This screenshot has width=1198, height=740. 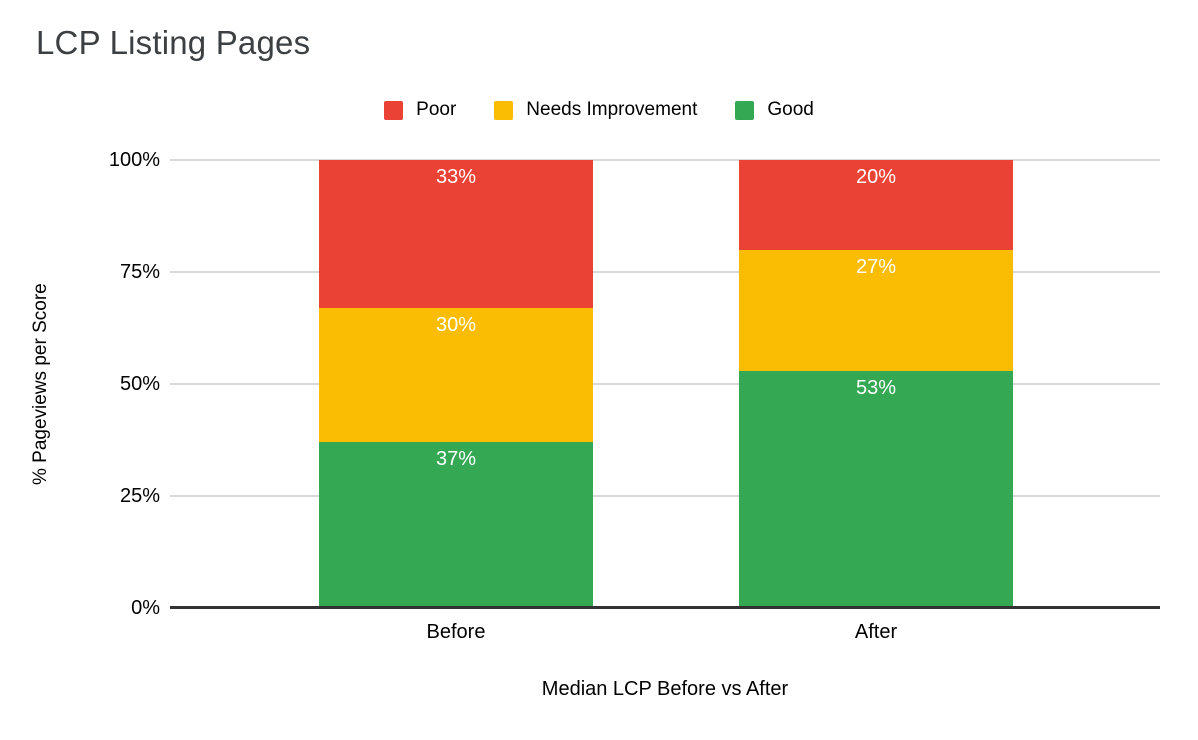 What do you see at coordinates (876, 387) in the screenshot?
I see `bar-value-label: 53%` at bounding box center [876, 387].